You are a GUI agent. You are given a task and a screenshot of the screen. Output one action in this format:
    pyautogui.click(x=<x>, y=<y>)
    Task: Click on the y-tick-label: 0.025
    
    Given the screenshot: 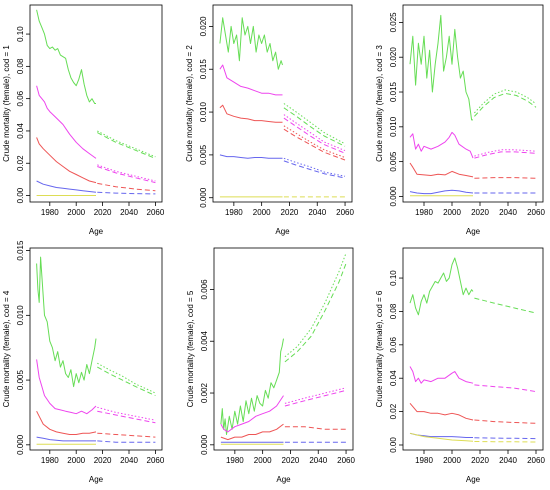 What is the action you would take?
    pyautogui.click(x=393, y=22)
    